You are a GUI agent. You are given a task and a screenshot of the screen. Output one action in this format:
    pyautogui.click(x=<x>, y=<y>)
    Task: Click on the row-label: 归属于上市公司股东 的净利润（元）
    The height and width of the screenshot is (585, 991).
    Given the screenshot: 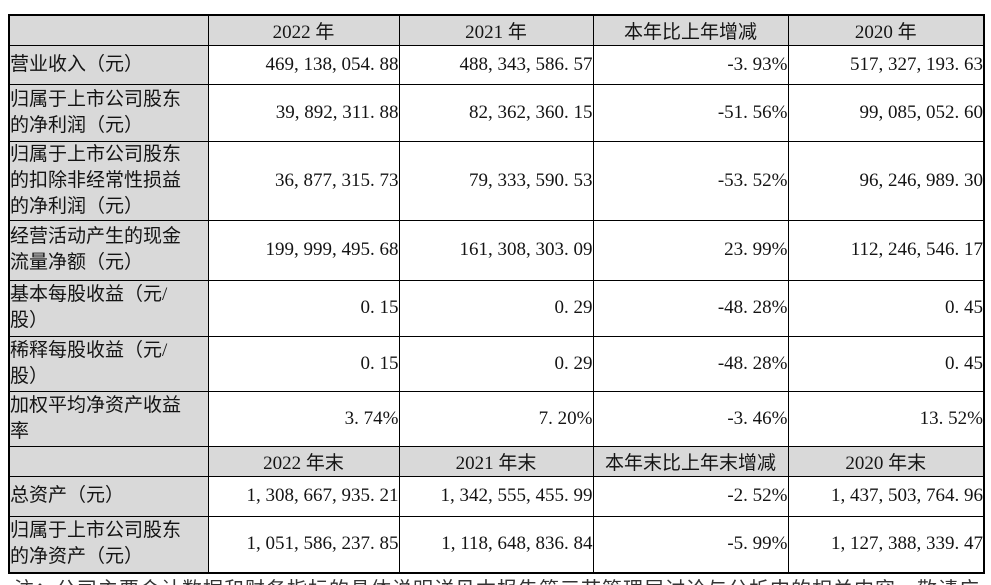 What is the action you would take?
    pyautogui.click(x=108, y=112)
    